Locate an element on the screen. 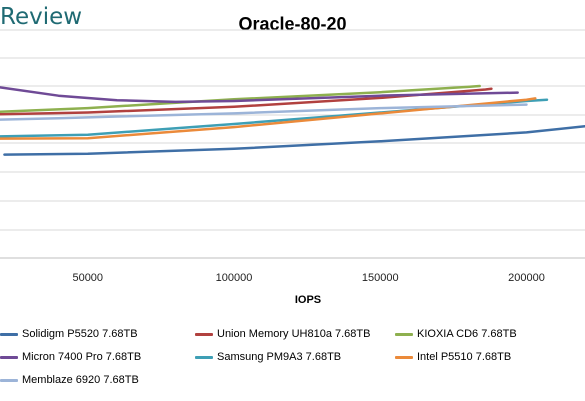  legend-label: Solidigm P5520 7.68TB is located at coordinates (80, 334).